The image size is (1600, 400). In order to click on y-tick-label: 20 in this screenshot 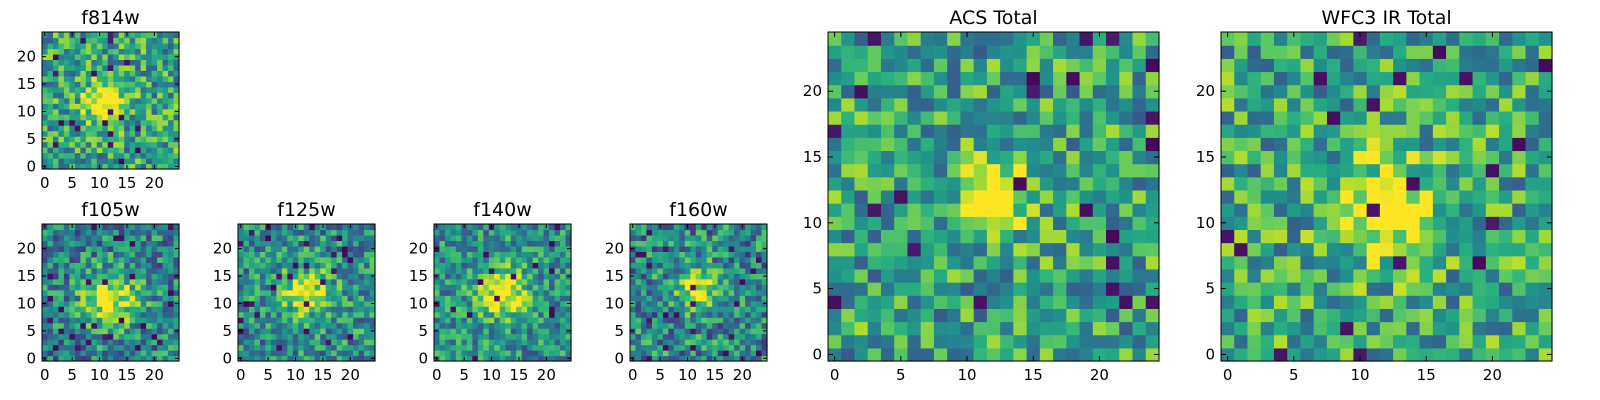, I will do `click(614, 249)`.